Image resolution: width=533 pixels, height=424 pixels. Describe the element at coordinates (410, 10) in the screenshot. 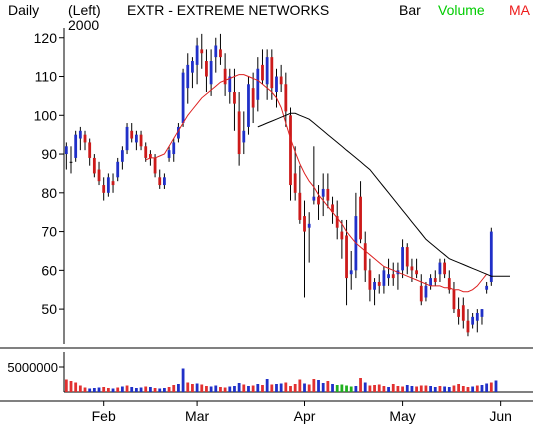

I see `legend-bar: Bar` at that location.